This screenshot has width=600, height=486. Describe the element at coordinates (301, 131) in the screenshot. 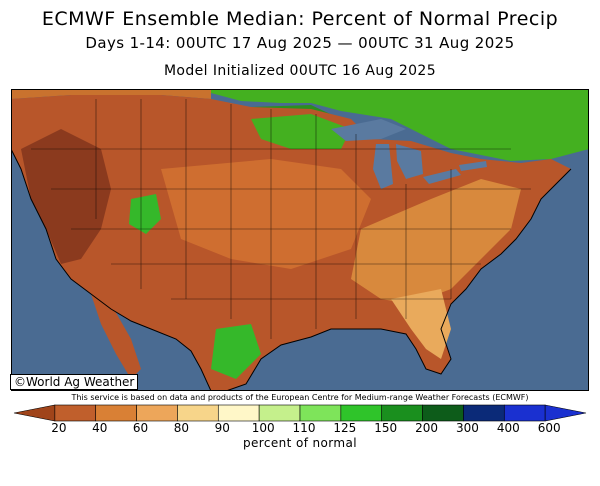

I see `northern-green-band` at that location.